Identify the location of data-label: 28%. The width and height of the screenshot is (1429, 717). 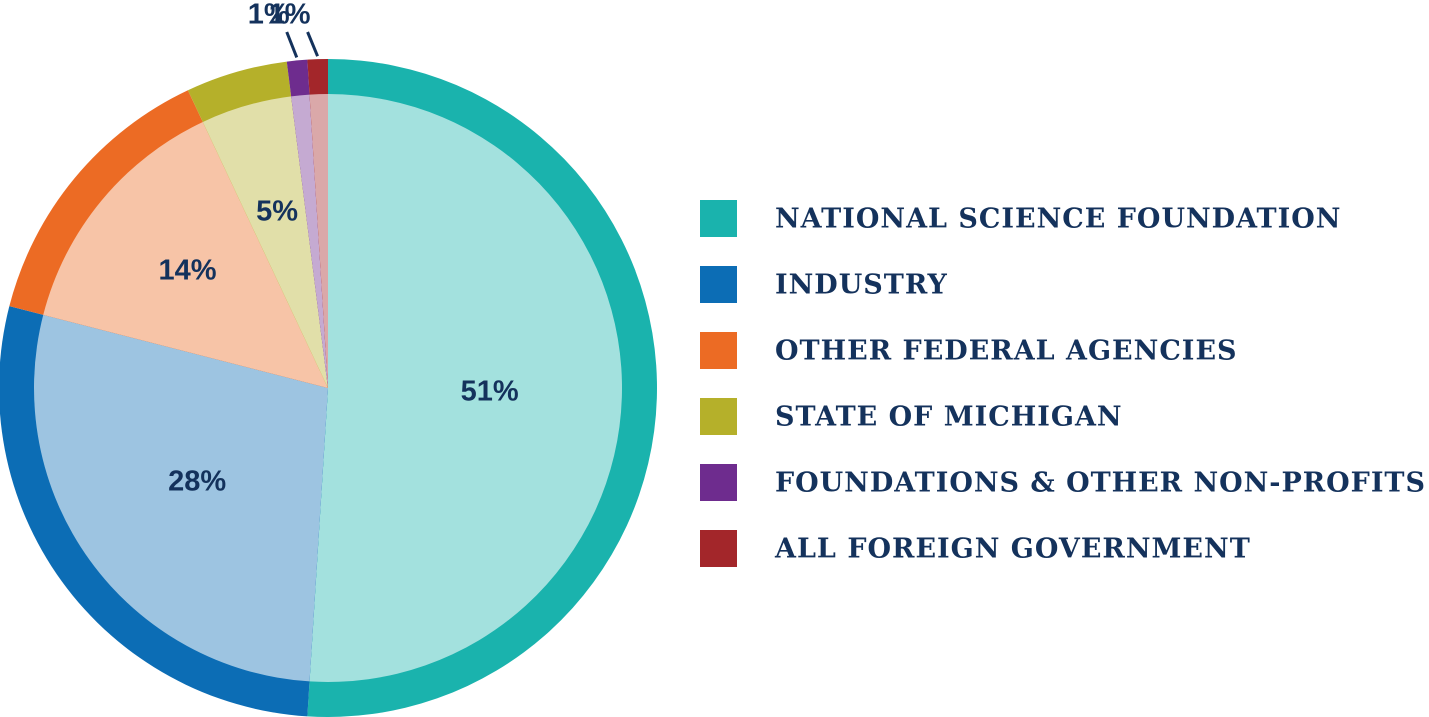
(197, 482).